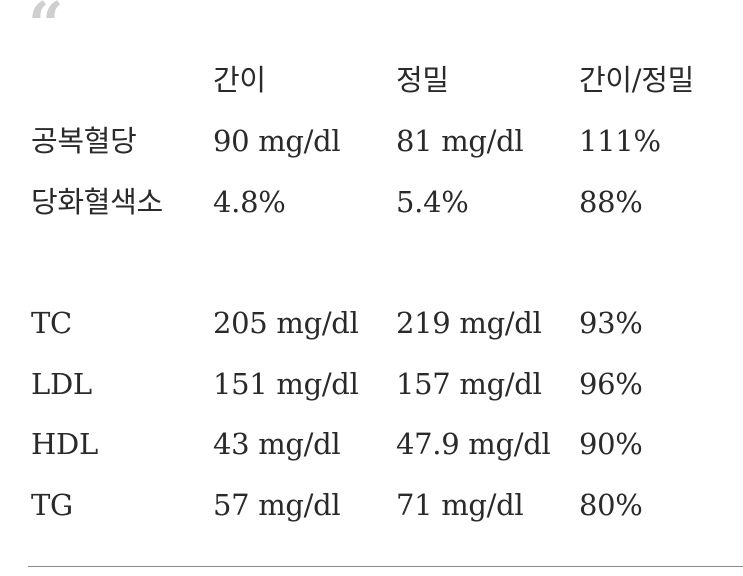  What do you see at coordinates (64, 444) in the screenshot?
I see `row-label: HDL` at bounding box center [64, 444].